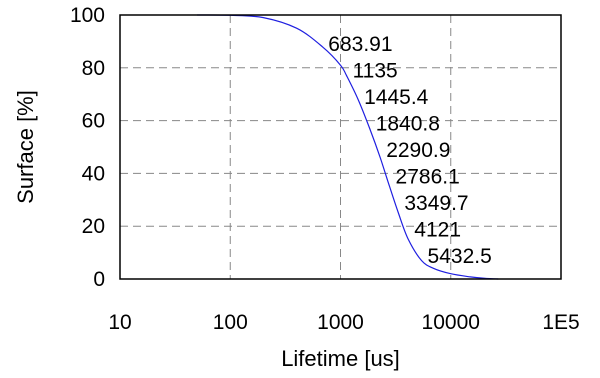  I want to click on annotation-label: 1445.4, so click(396, 97).